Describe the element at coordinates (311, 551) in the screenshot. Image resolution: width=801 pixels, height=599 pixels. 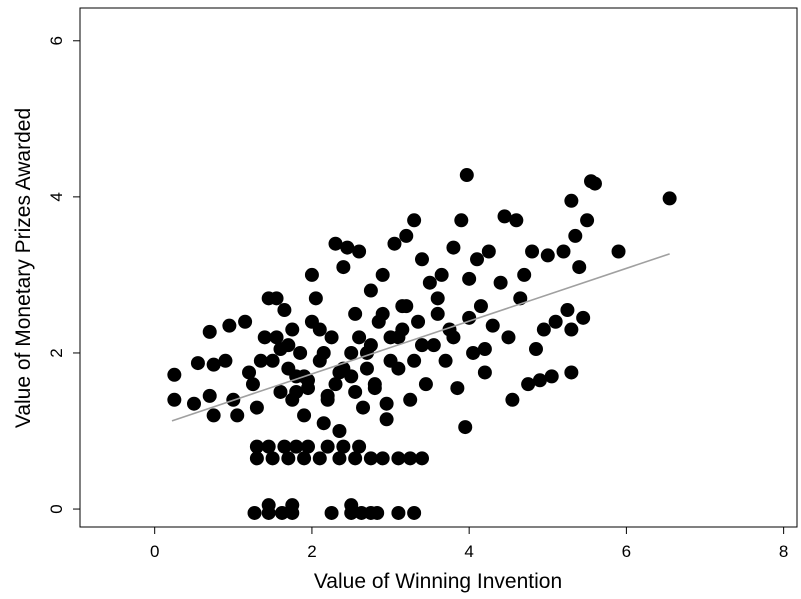
I see `x-tick-label: 2` at that location.